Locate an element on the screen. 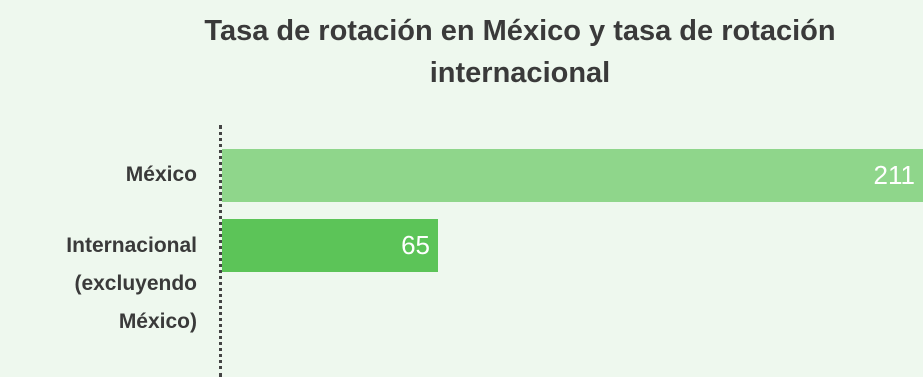  category-axis-line is located at coordinates (220, 251).